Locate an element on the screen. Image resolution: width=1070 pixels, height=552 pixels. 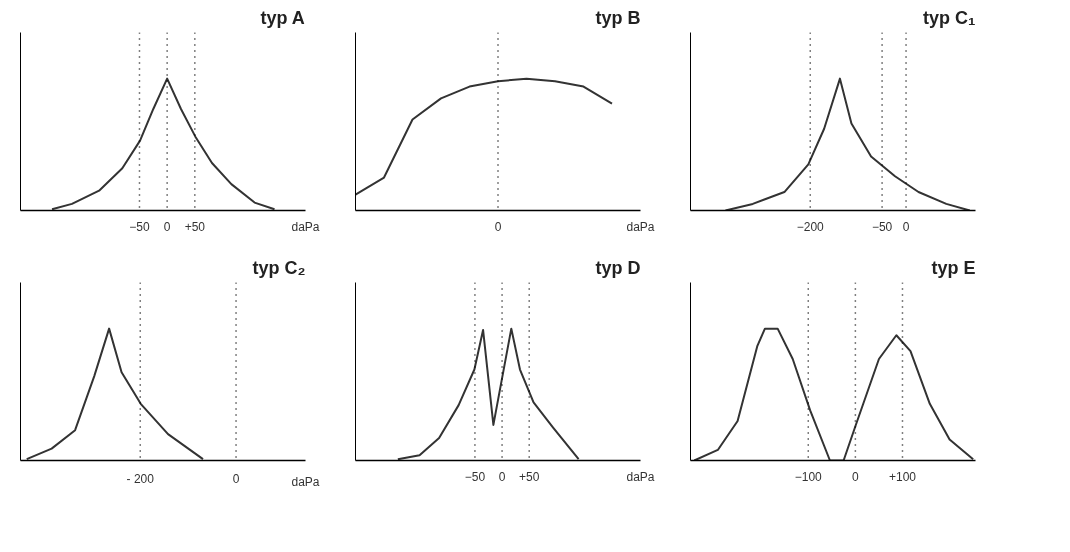
chart-title: typ C₂ is located at coordinates (279, 267).